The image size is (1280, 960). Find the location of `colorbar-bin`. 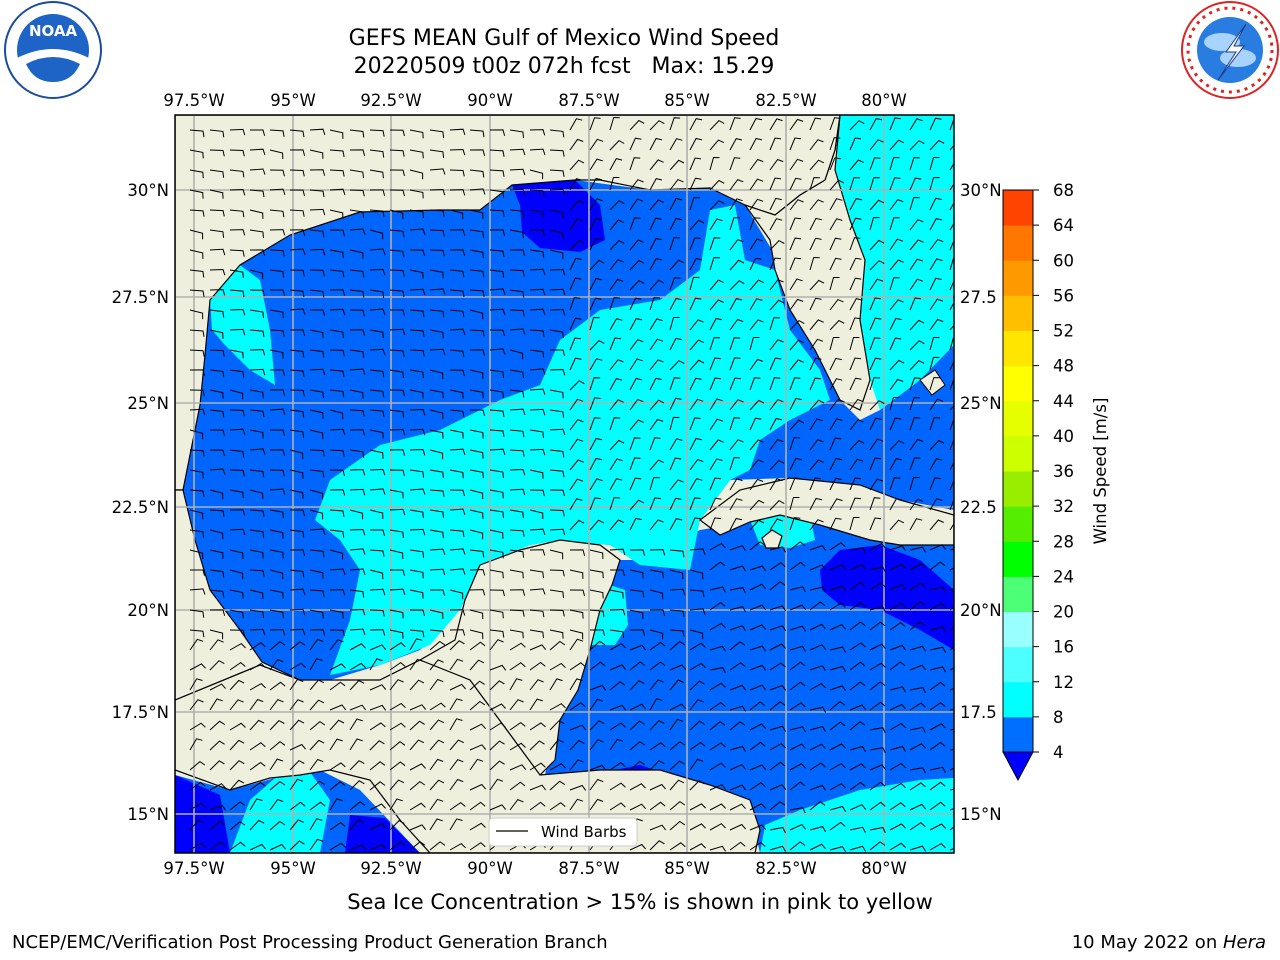

colorbar-bin is located at coordinates (1018, 313).